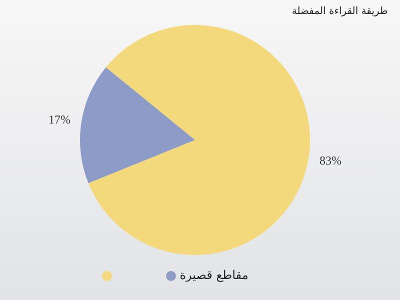 This screenshot has height=300, width=400. Describe the element at coordinates (340, 11) in the screenshot. I see `chart-title: طريقة القراءة المفضلة` at that location.